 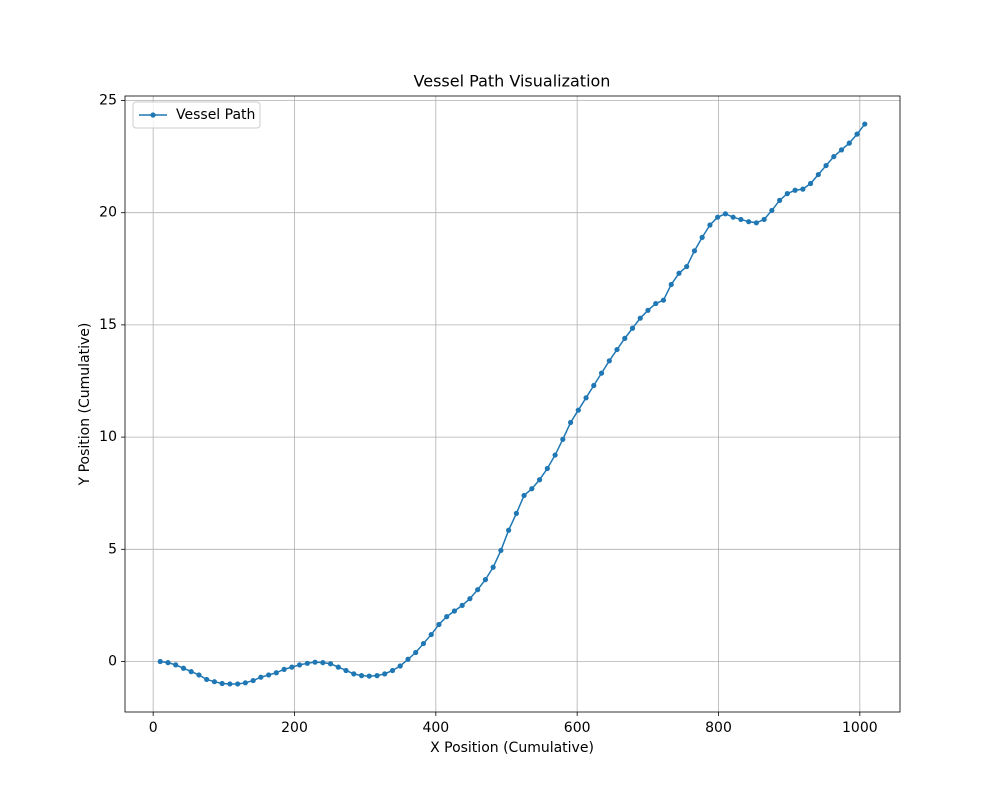 What do you see at coordinates (860, 728) in the screenshot?
I see `x-tick-label: 1000` at bounding box center [860, 728].